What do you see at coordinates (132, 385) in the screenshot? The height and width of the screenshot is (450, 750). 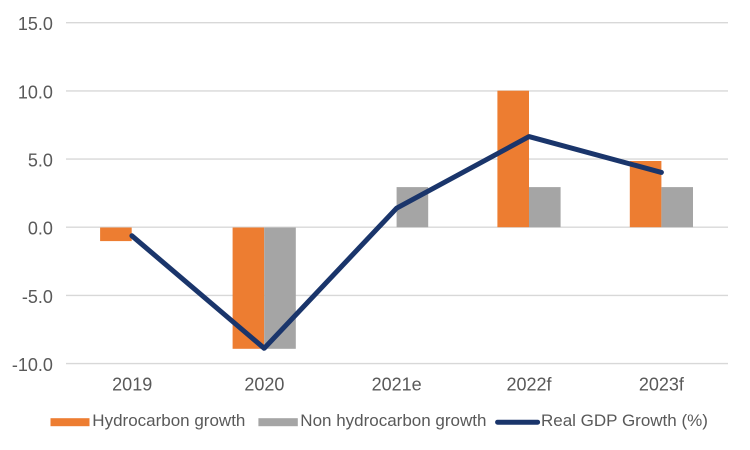 I see `svg-text: 2019` at bounding box center [132, 385].